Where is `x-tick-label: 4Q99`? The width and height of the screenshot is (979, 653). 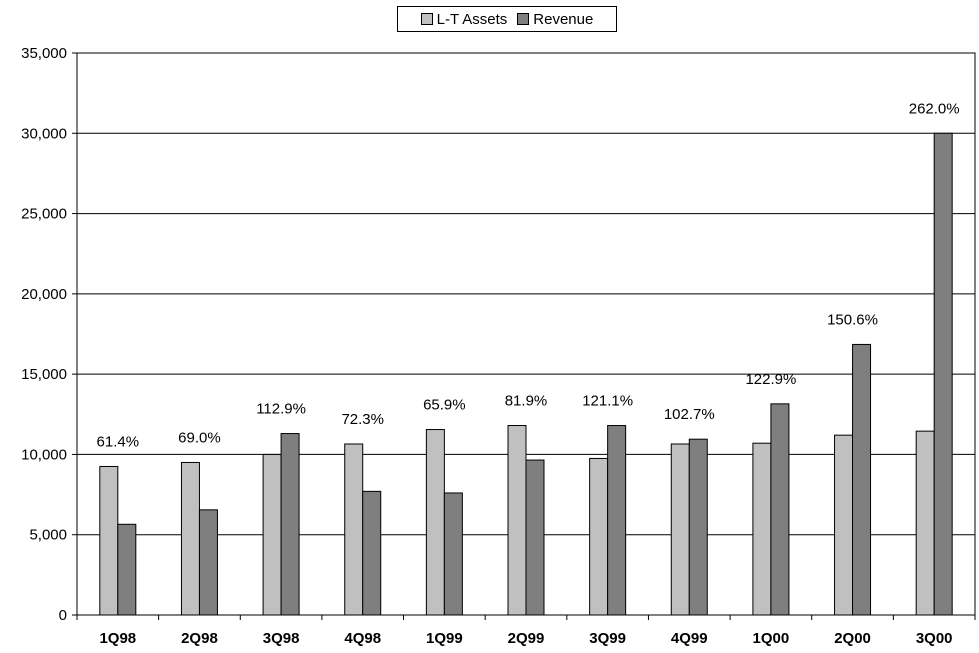
x-tick-label: 4Q99 is located at coordinates (689, 638).